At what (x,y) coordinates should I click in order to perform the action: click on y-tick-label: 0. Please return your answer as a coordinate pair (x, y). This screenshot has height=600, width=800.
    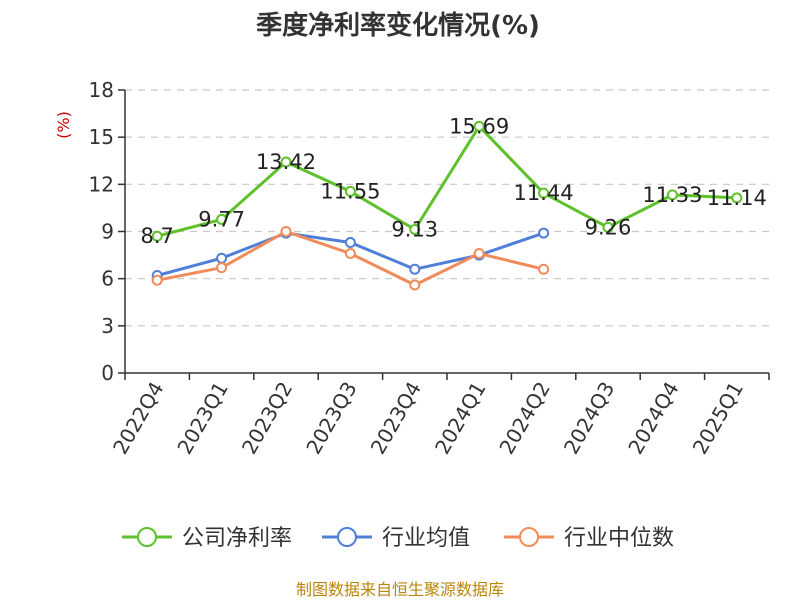
    Looking at the image, I should click on (107, 373).